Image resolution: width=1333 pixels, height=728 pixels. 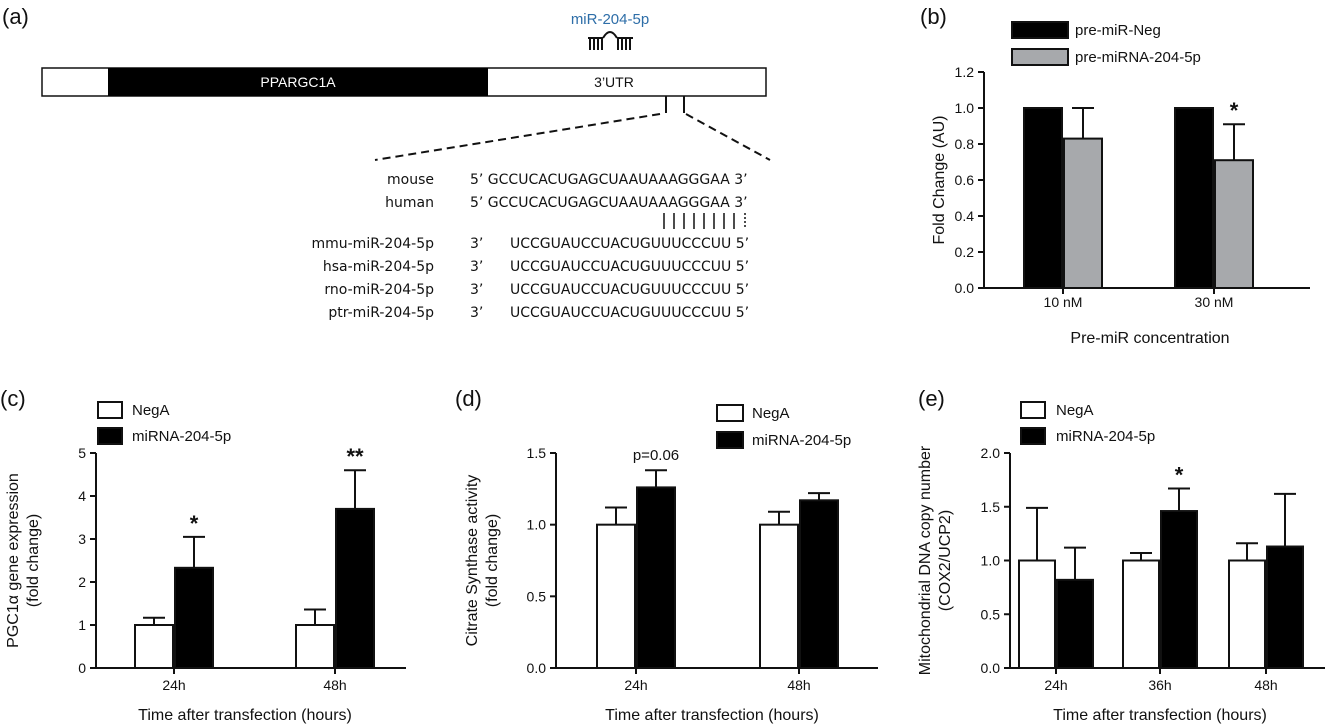 What do you see at coordinates (372, 244) in the screenshot?
I see `mirna-name: mmu-miR-204-5p` at bounding box center [372, 244].